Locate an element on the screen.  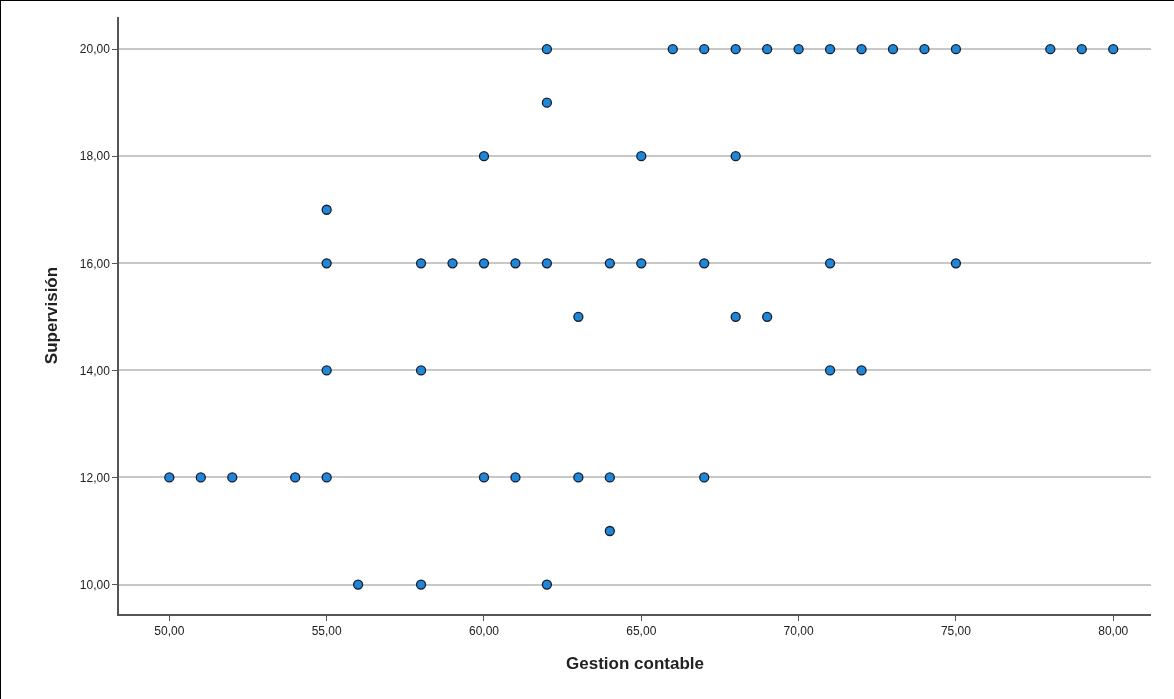
y-tick-label: 18,00 is located at coordinates (95, 156).